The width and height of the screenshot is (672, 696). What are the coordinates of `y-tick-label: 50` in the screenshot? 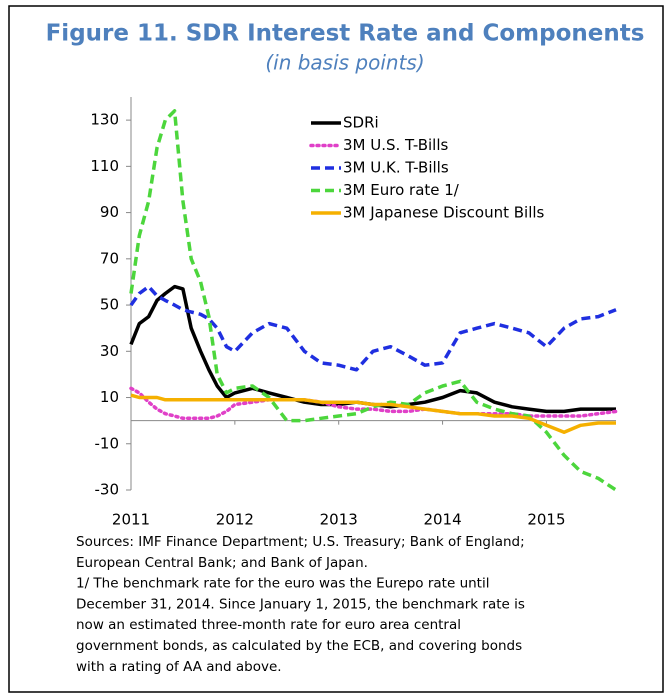 It's located at (109, 305).